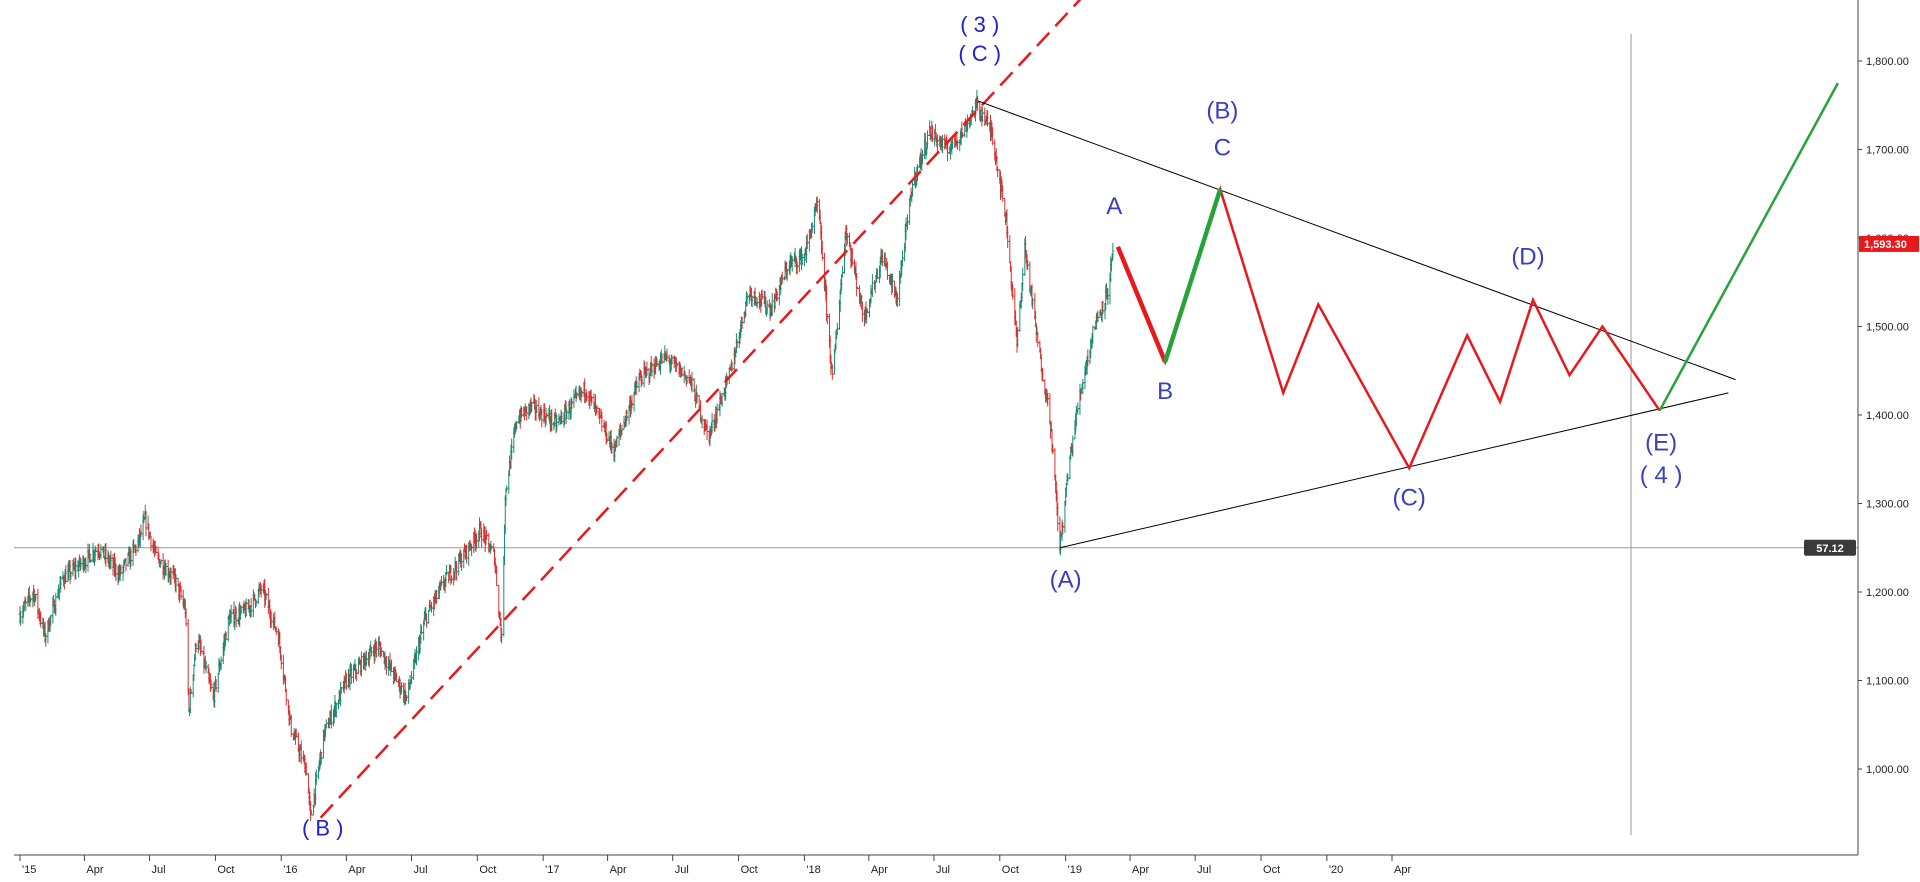 This screenshot has height=882, width=1920. I want to click on x-tick-label: '15, so click(29, 870).